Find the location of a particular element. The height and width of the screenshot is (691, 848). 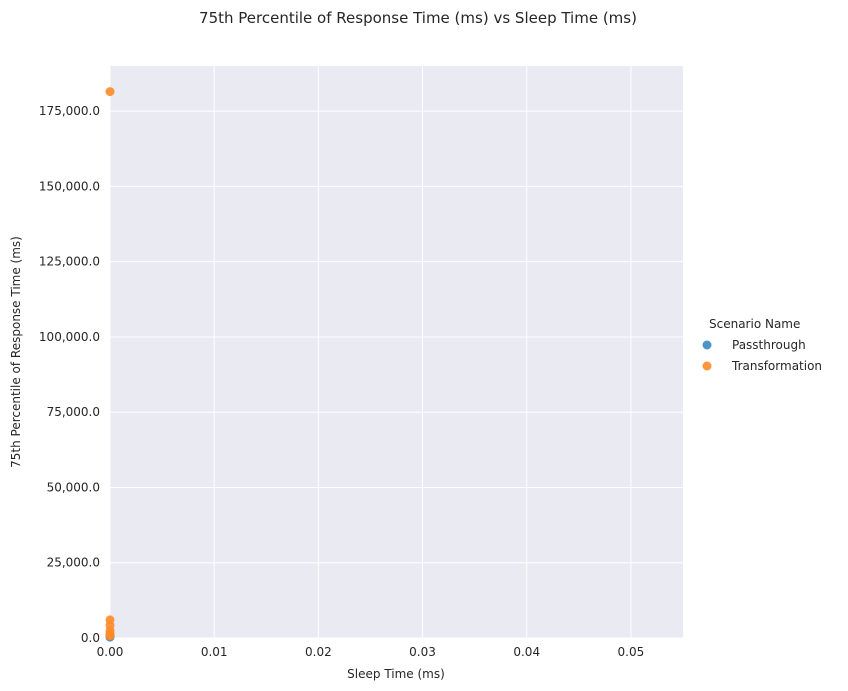

plot-area is located at coordinates (110, 364).